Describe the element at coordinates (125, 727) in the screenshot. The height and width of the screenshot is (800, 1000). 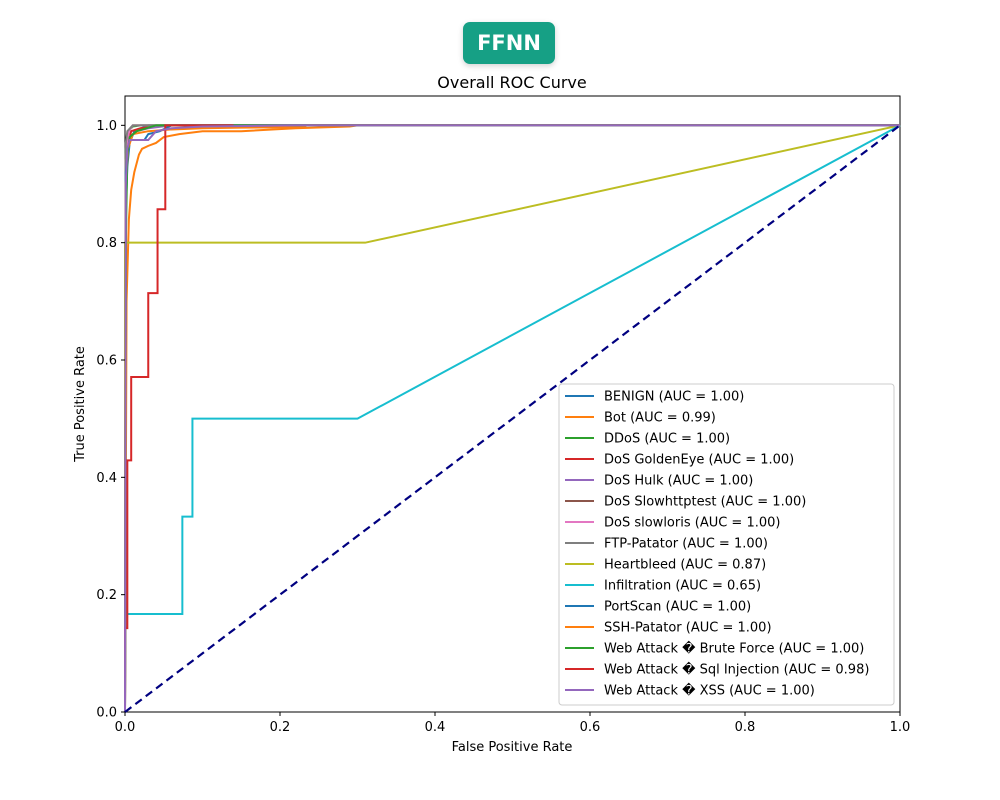
I see `x-tick-label: 0.0` at that location.